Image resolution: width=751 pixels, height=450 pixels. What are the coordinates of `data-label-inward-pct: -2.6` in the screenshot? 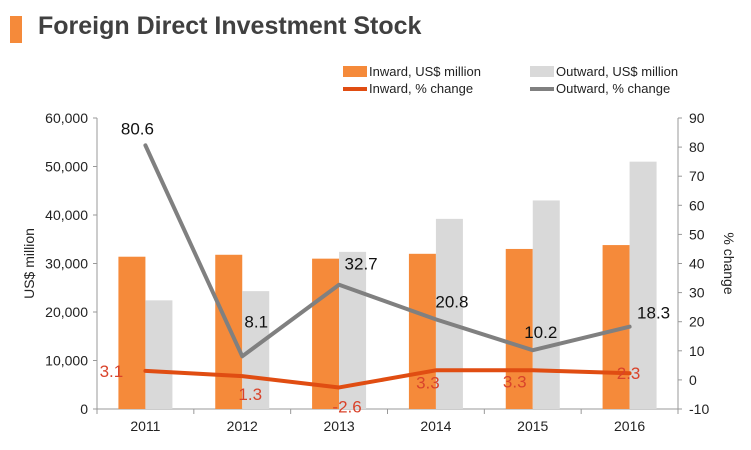 It's located at (346, 406).